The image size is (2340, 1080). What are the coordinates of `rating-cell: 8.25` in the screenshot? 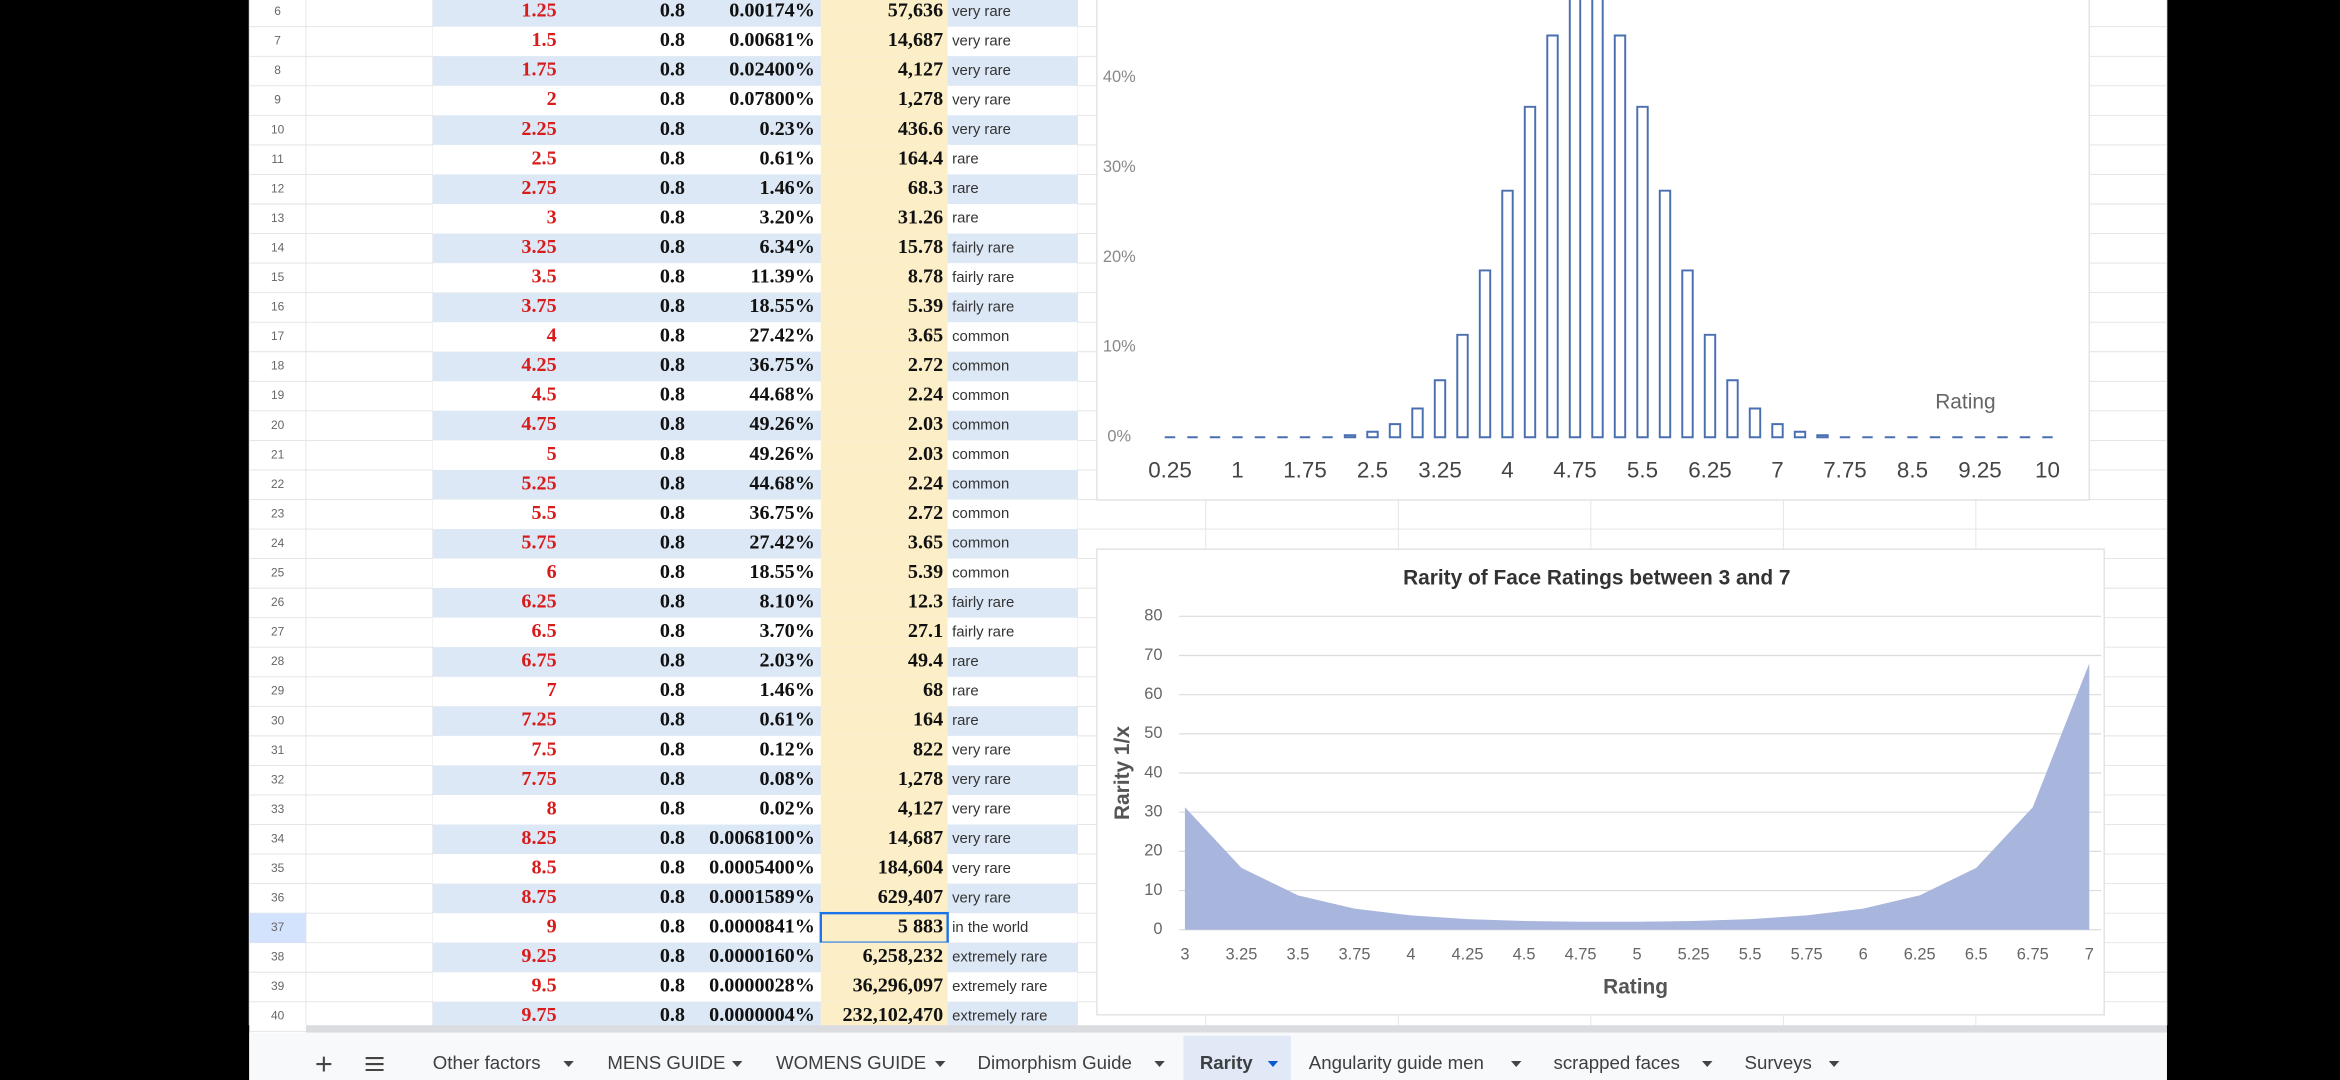 It's located at (538, 838).